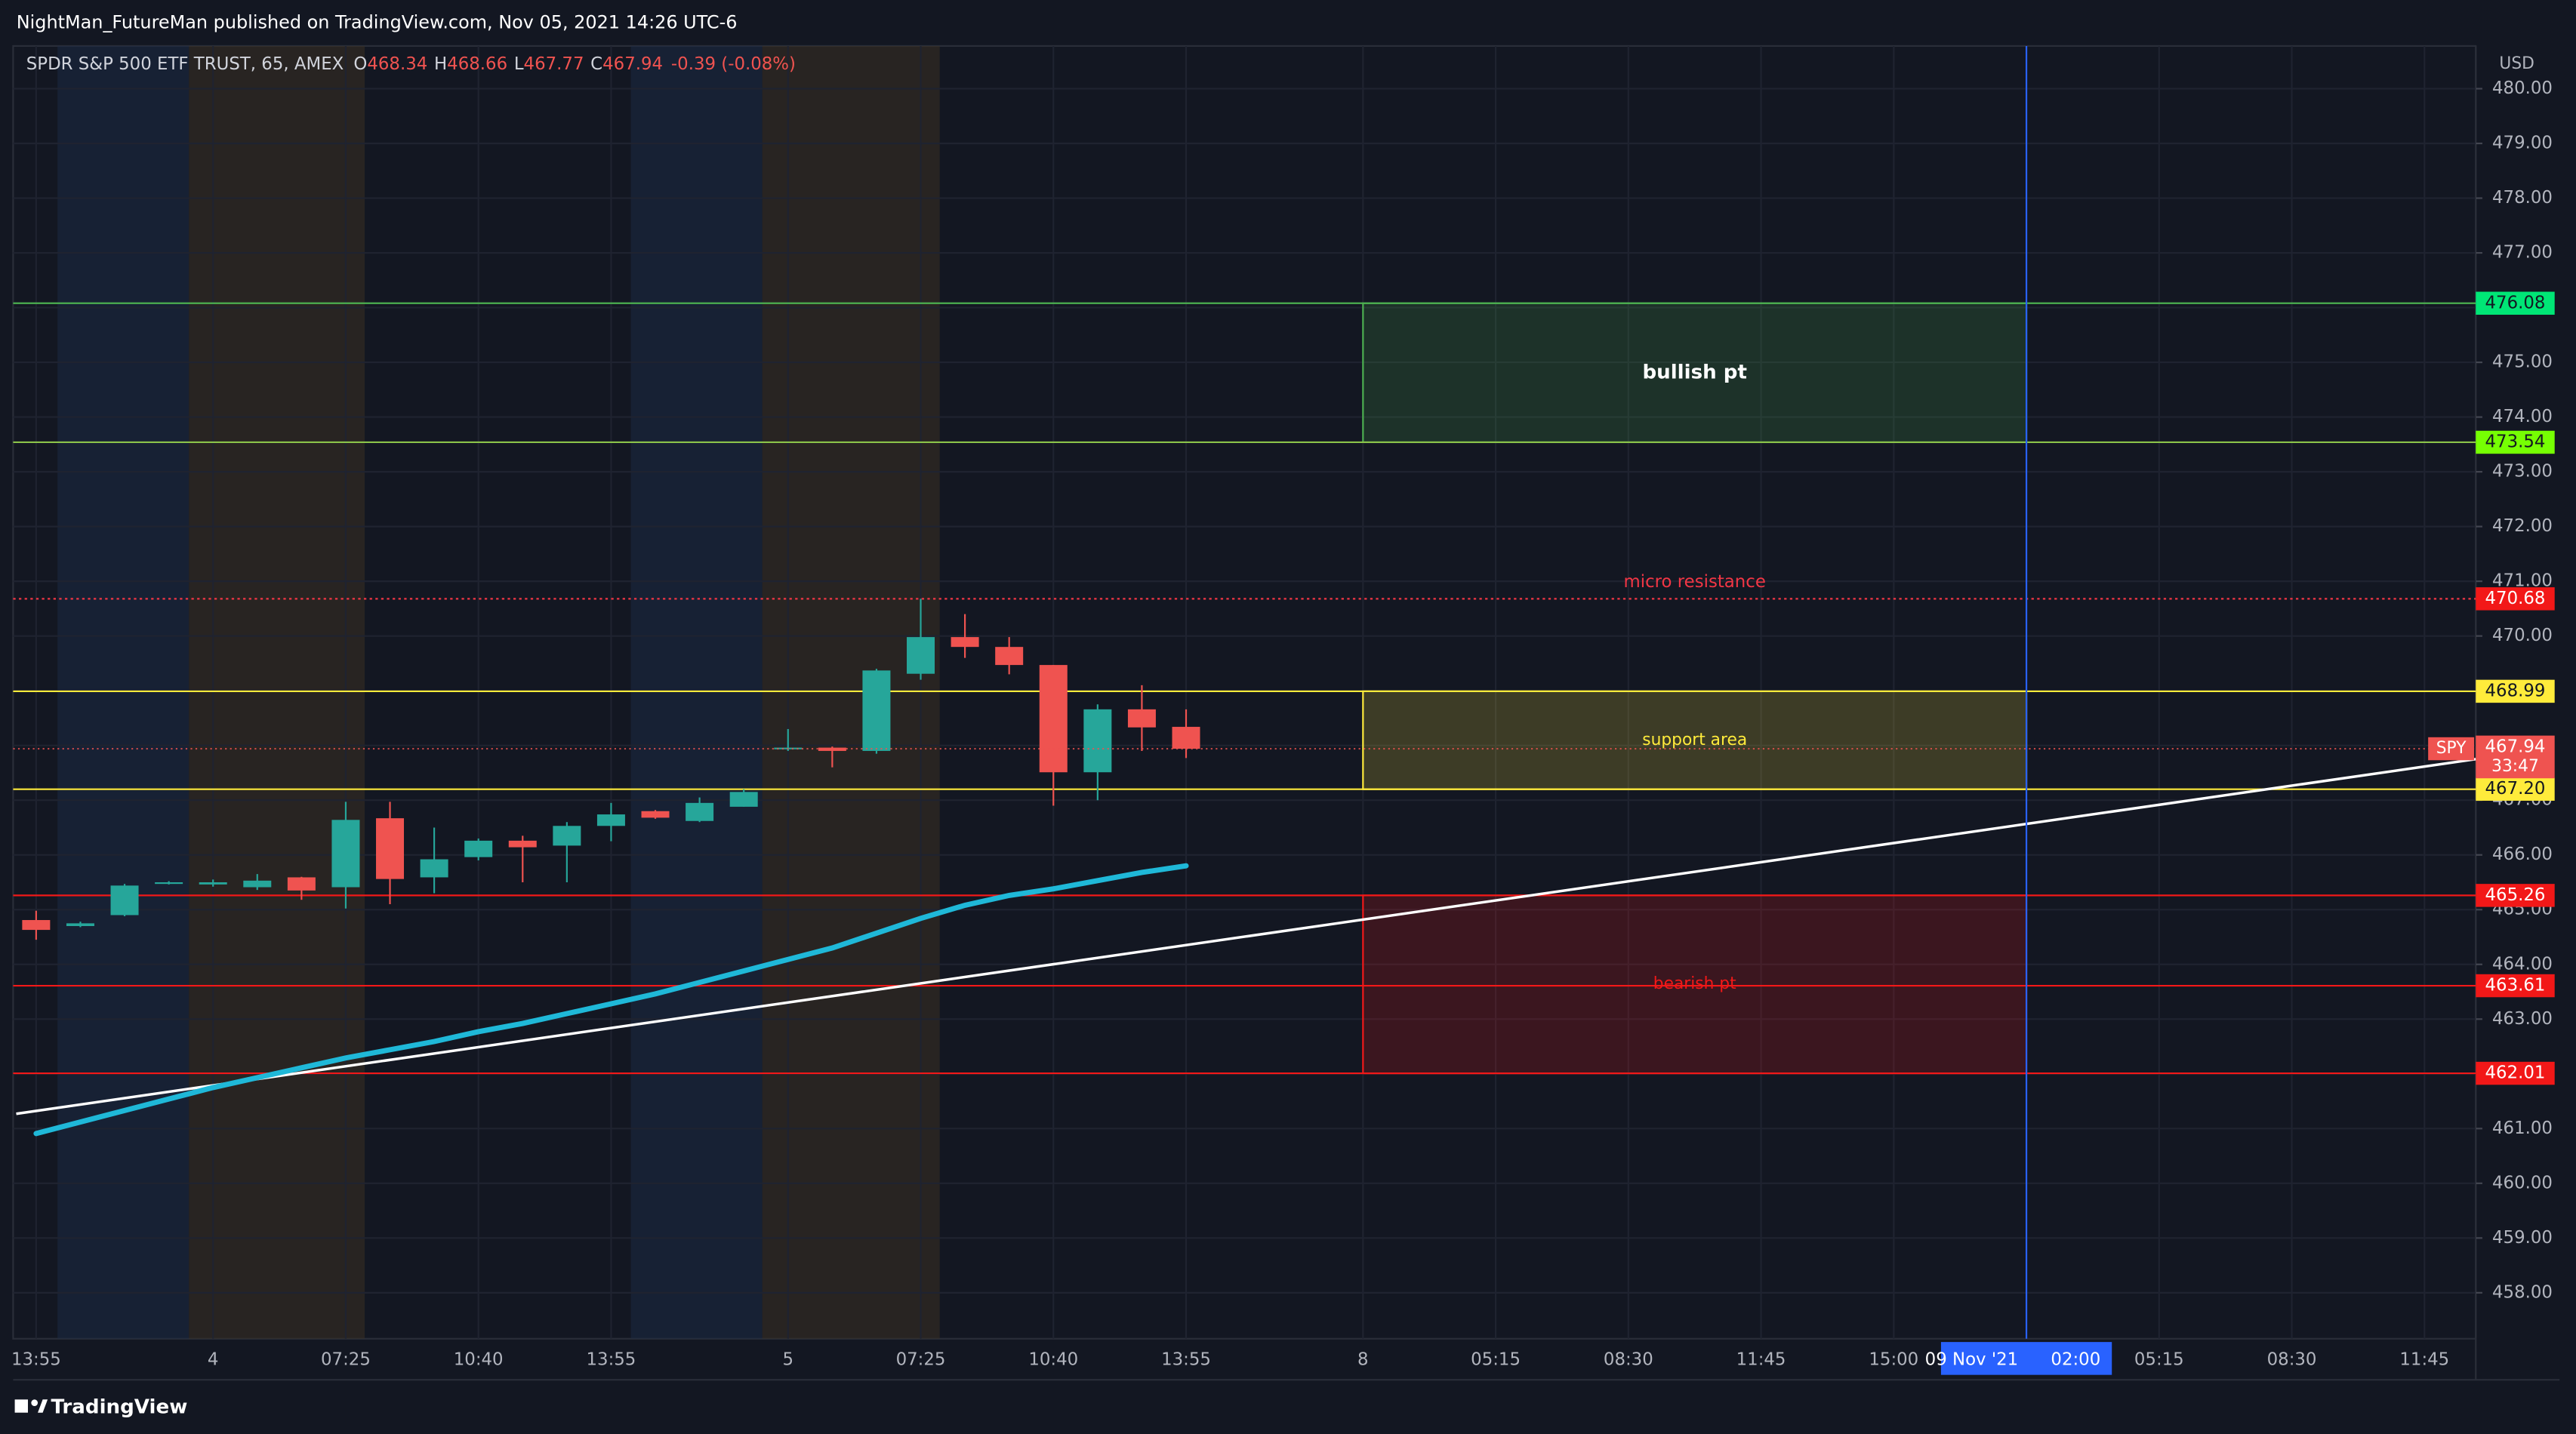 This screenshot has width=2576, height=1434. What do you see at coordinates (1893, 1360) in the screenshot?
I see `x-tick-label: 15:00` at bounding box center [1893, 1360].